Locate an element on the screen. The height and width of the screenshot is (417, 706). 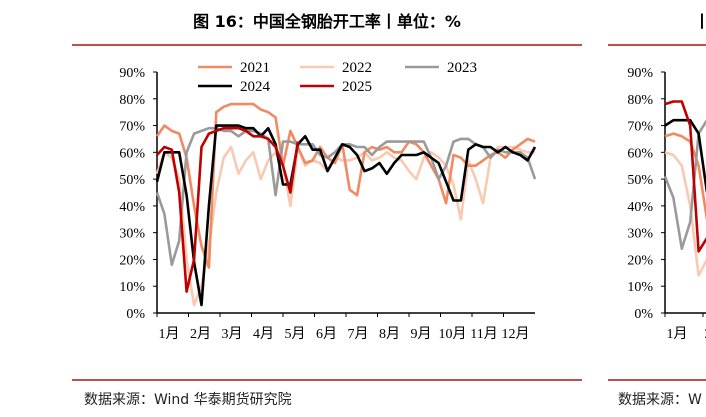
legend-item-2024: 2024 is located at coordinates (234, 87).